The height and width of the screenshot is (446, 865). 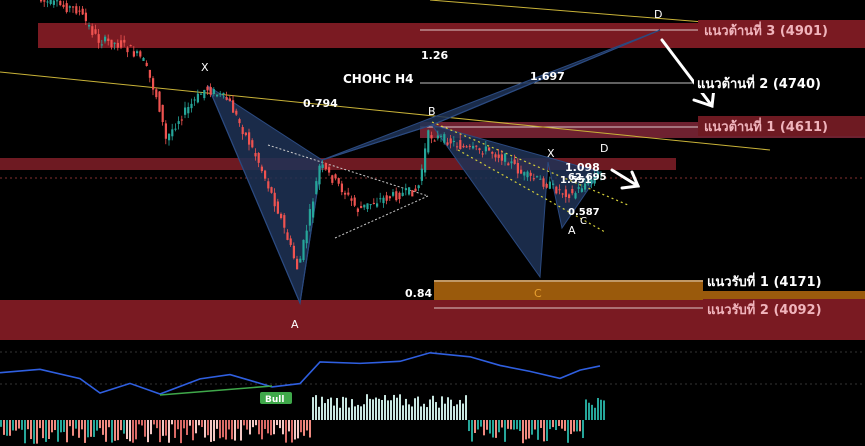 What do you see at coordinates (658, 14) in the screenshot?
I see `point-d-left: D` at bounding box center [658, 14].